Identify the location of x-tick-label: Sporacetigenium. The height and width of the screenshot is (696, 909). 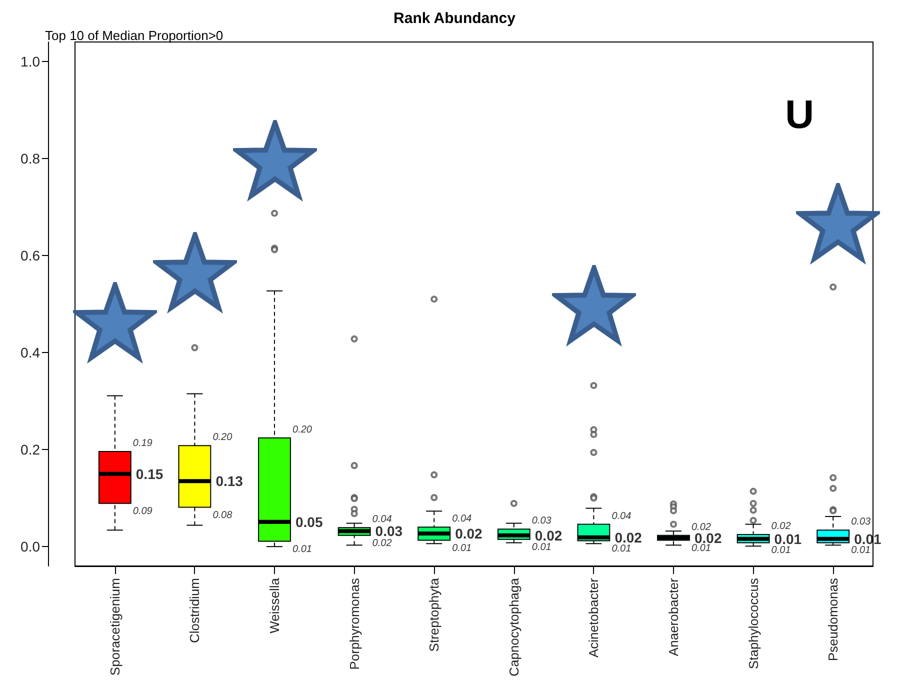
(114, 627).